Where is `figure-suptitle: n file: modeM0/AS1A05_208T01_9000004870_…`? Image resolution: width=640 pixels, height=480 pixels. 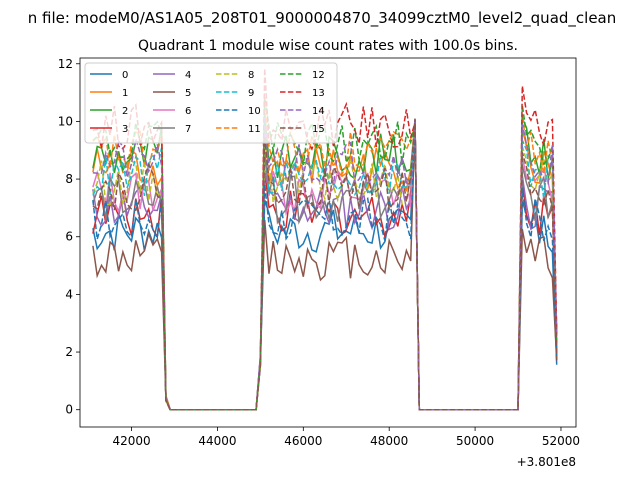
figure-suptitle: n file: modeM0/AS1A05_208T01_9000004870_… is located at coordinates (322, 18).